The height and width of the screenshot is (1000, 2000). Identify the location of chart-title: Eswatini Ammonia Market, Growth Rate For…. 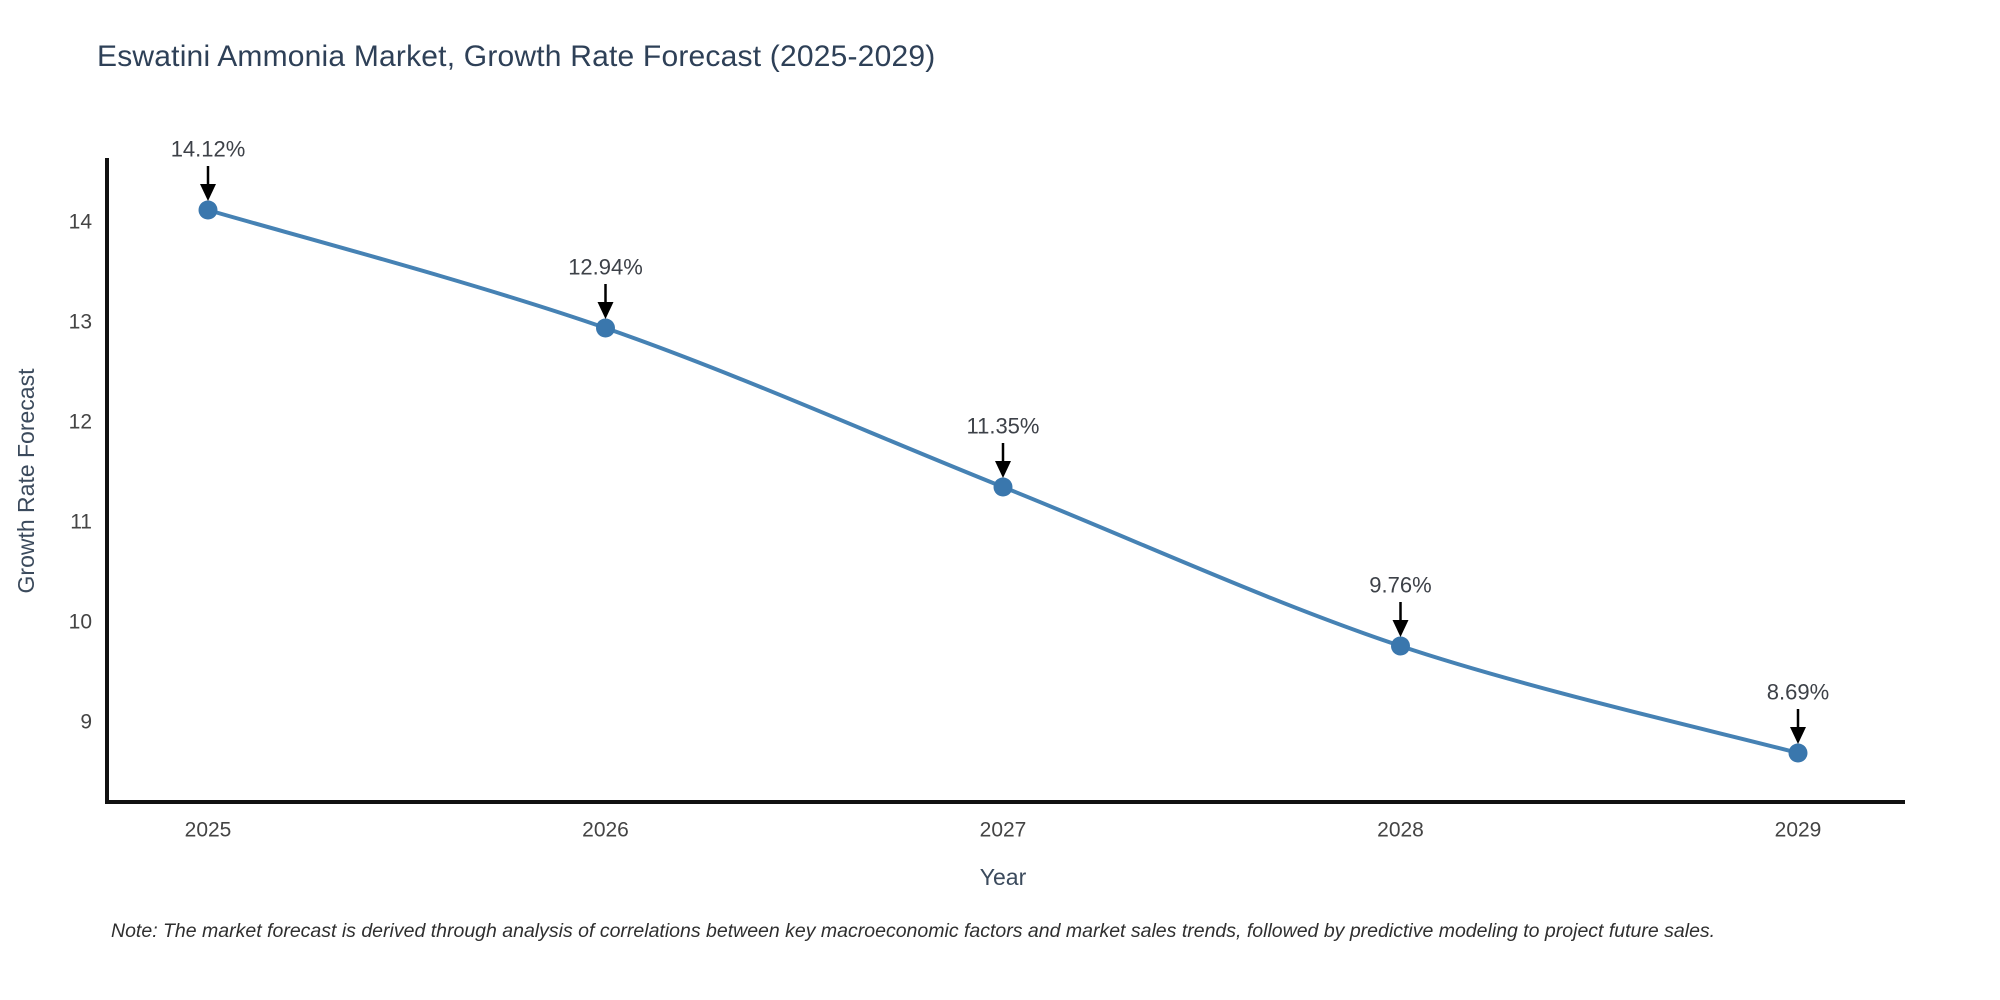
(516, 56).